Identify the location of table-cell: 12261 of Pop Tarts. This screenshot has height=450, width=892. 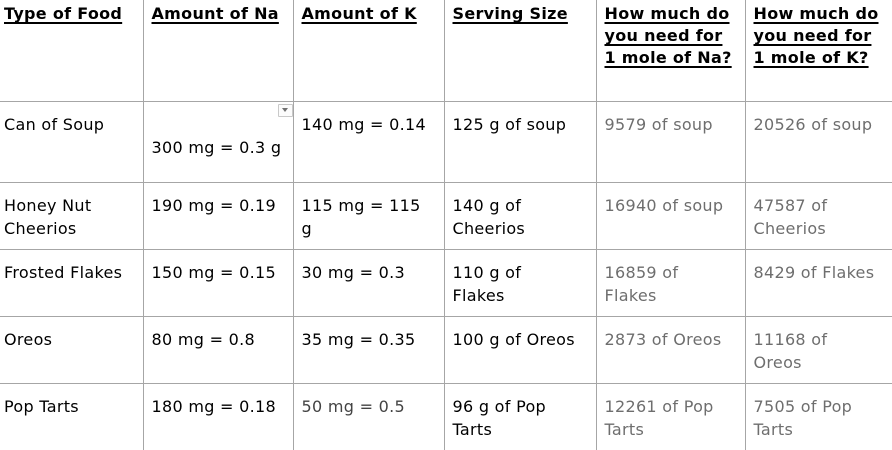
(671, 416).